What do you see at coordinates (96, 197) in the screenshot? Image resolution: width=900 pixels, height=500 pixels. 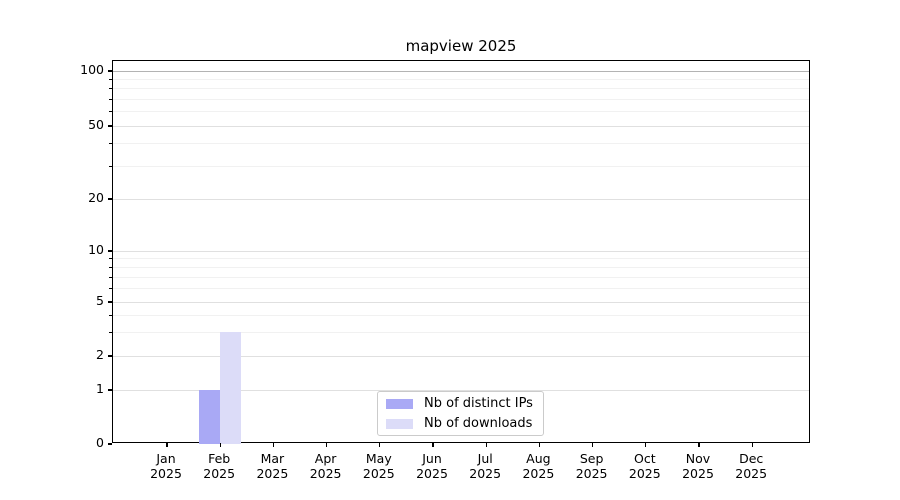 I see `y-tick-label: 20` at bounding box center [96, 197].